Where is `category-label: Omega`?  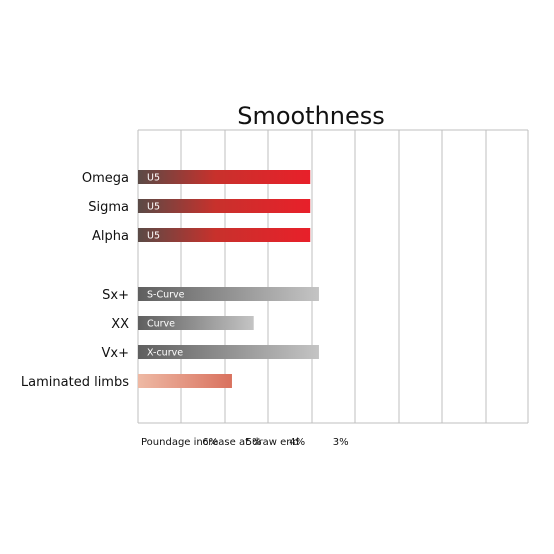
category-label: Omega is located at coordinates (105, 178).